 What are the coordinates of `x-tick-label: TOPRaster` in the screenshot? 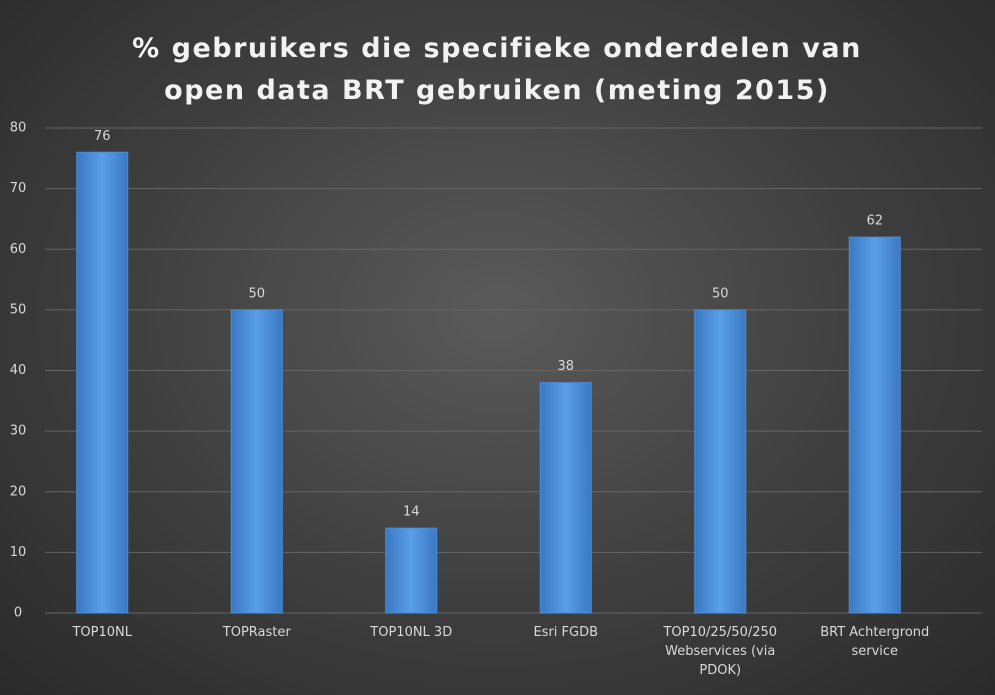 It's located at (256, 632).